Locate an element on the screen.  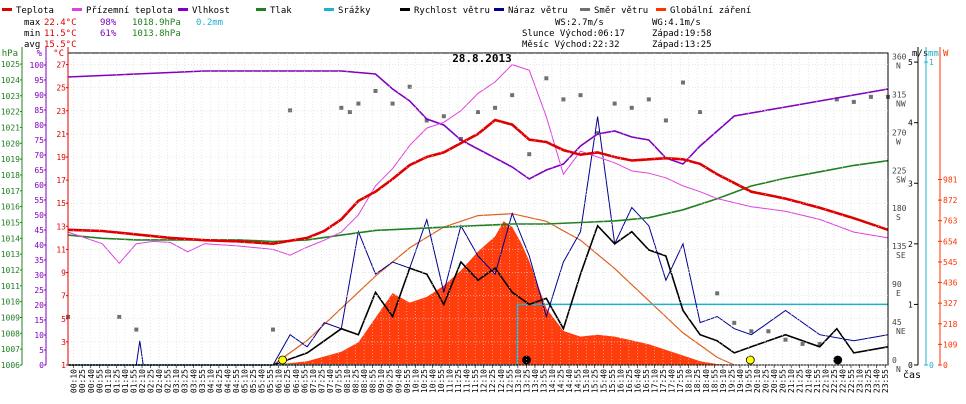
stat-min-hum: 61% is located at coordinates (108, 34).